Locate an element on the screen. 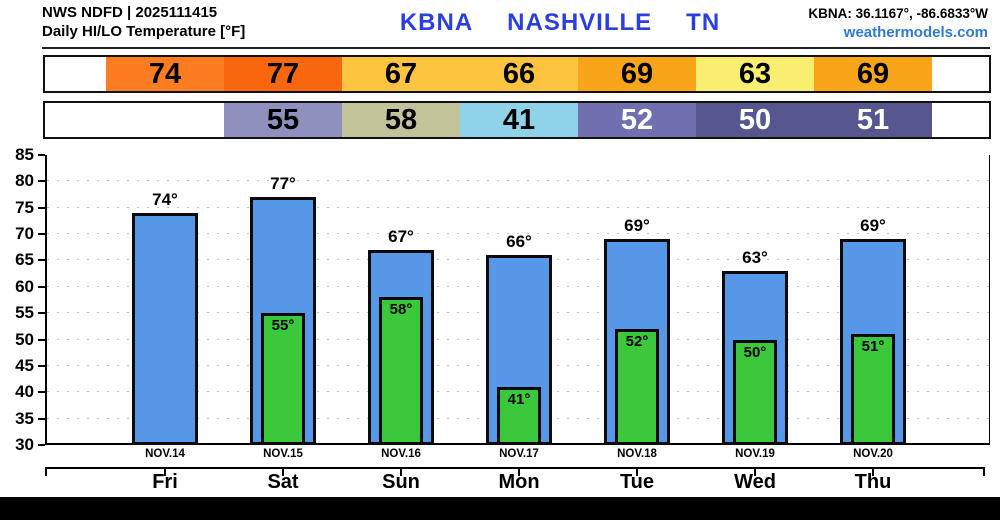 This screenshot has width=1000, height=520. low-value-label: 58° is located at coordinates (401, 310).